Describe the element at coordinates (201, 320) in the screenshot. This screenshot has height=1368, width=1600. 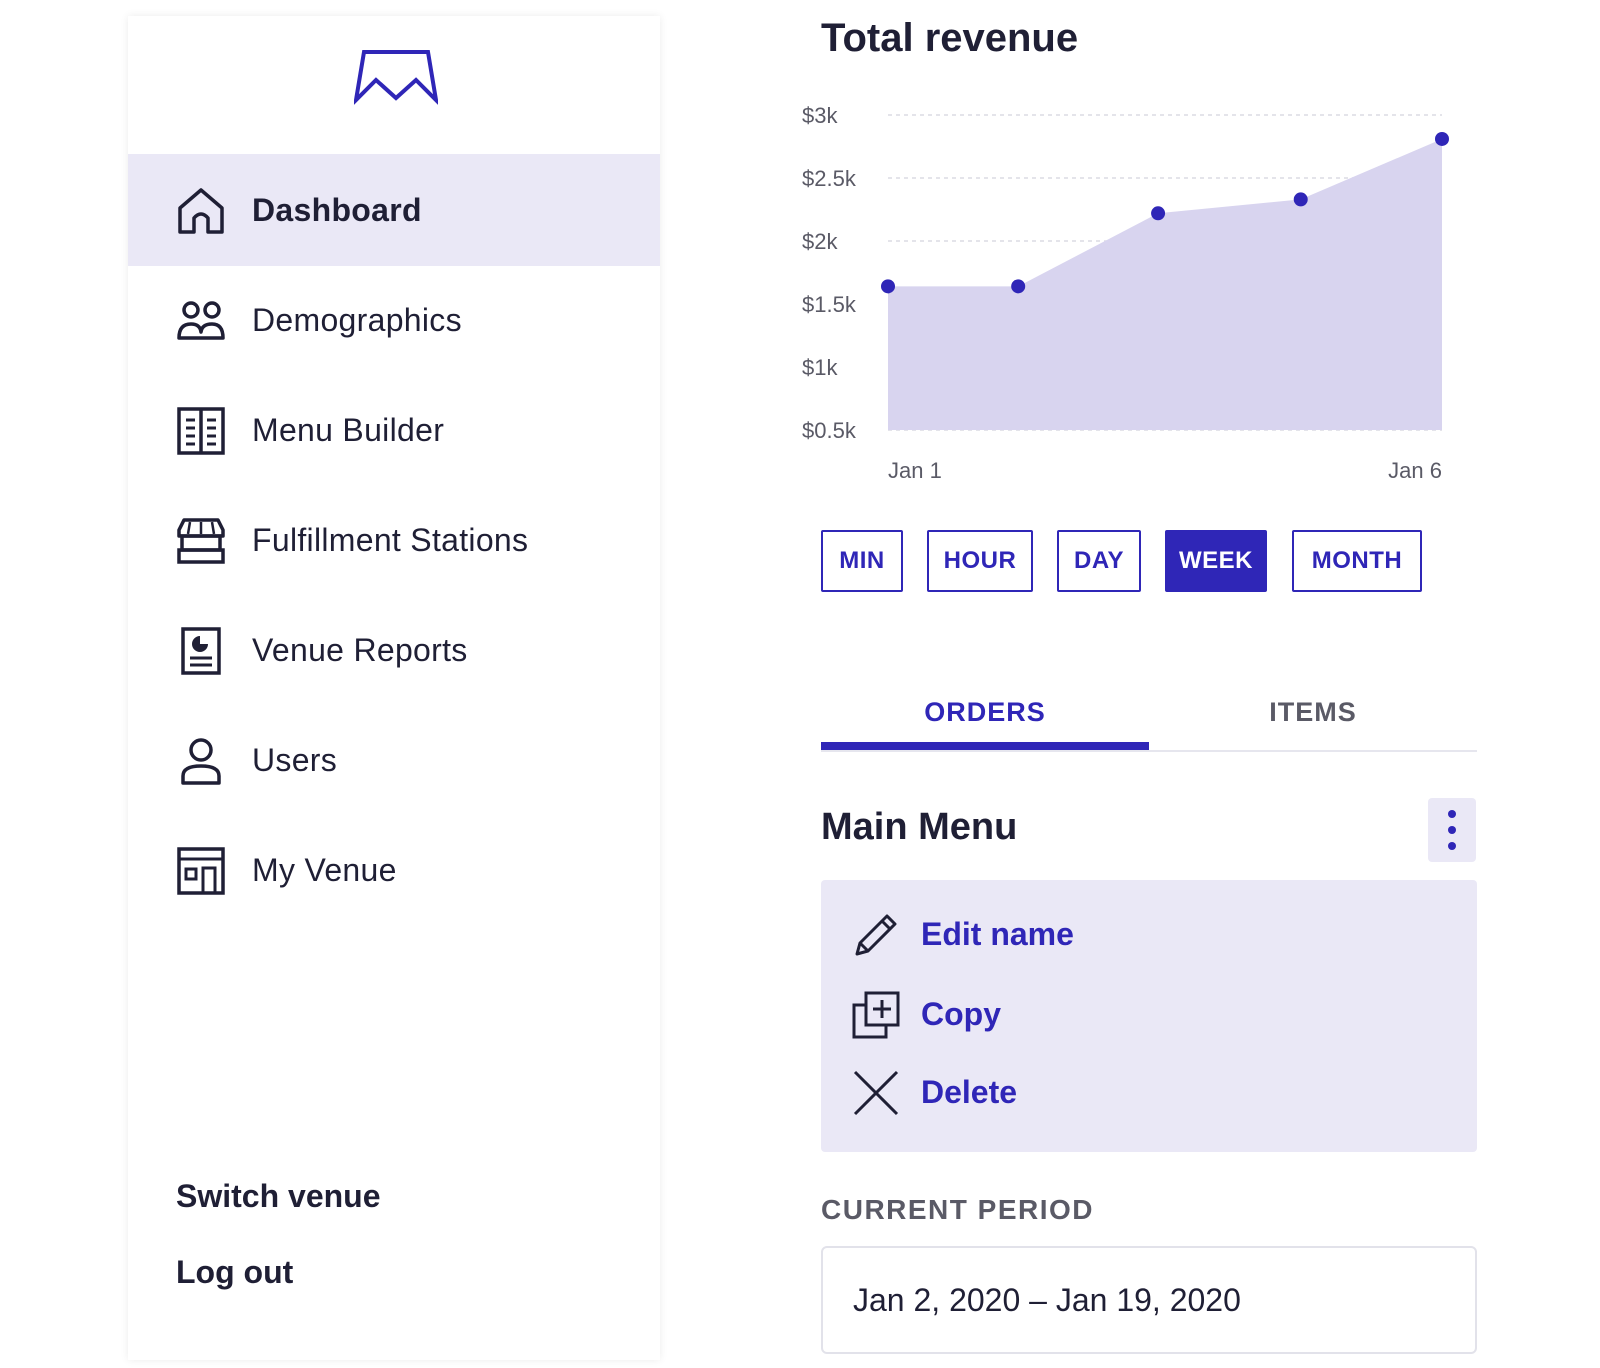
I see `users-group-icon` at that location.